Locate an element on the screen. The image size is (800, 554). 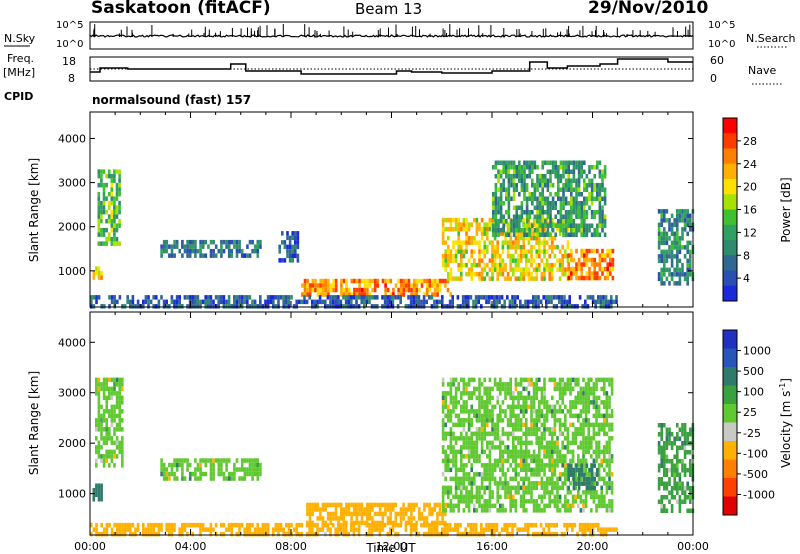
beam-title: Beam 13 is located at coordinates (388, 9).